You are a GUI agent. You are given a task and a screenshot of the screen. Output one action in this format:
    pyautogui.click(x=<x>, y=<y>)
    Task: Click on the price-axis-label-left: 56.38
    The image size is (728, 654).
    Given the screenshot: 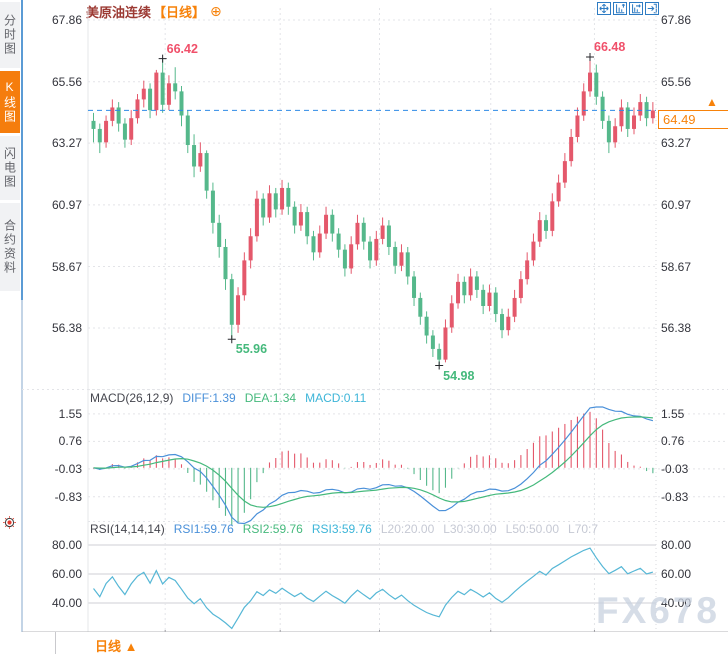 What is the action you would take?
    pyautogui.click(x=66, y=328)
    